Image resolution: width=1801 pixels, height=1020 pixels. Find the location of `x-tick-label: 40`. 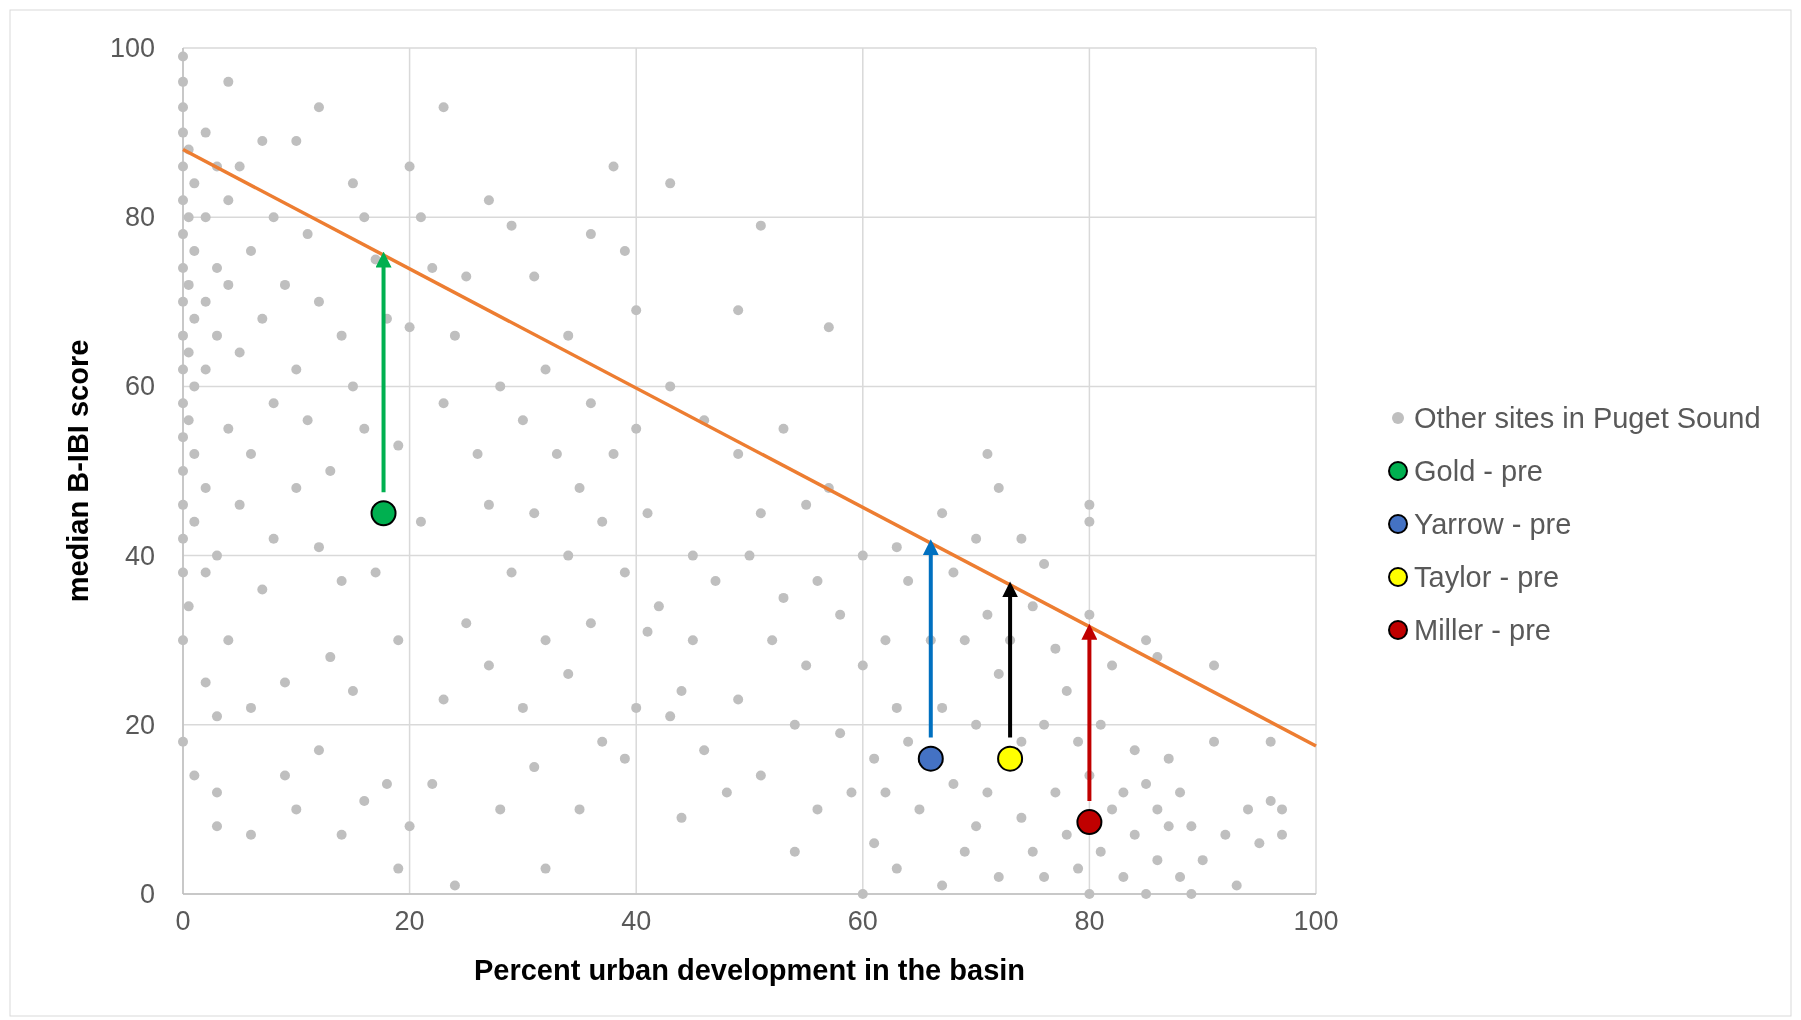

x-tick-label: 40 is located at coordinates (636, 921).